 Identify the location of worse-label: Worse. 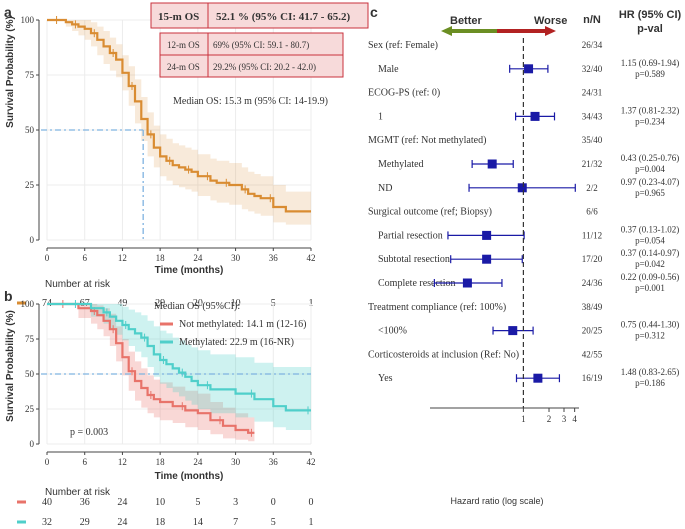
(550, 21).